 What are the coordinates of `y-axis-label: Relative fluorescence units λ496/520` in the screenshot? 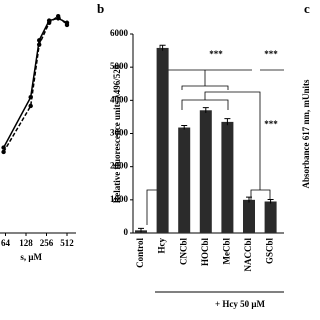 It's located at (117, 133).